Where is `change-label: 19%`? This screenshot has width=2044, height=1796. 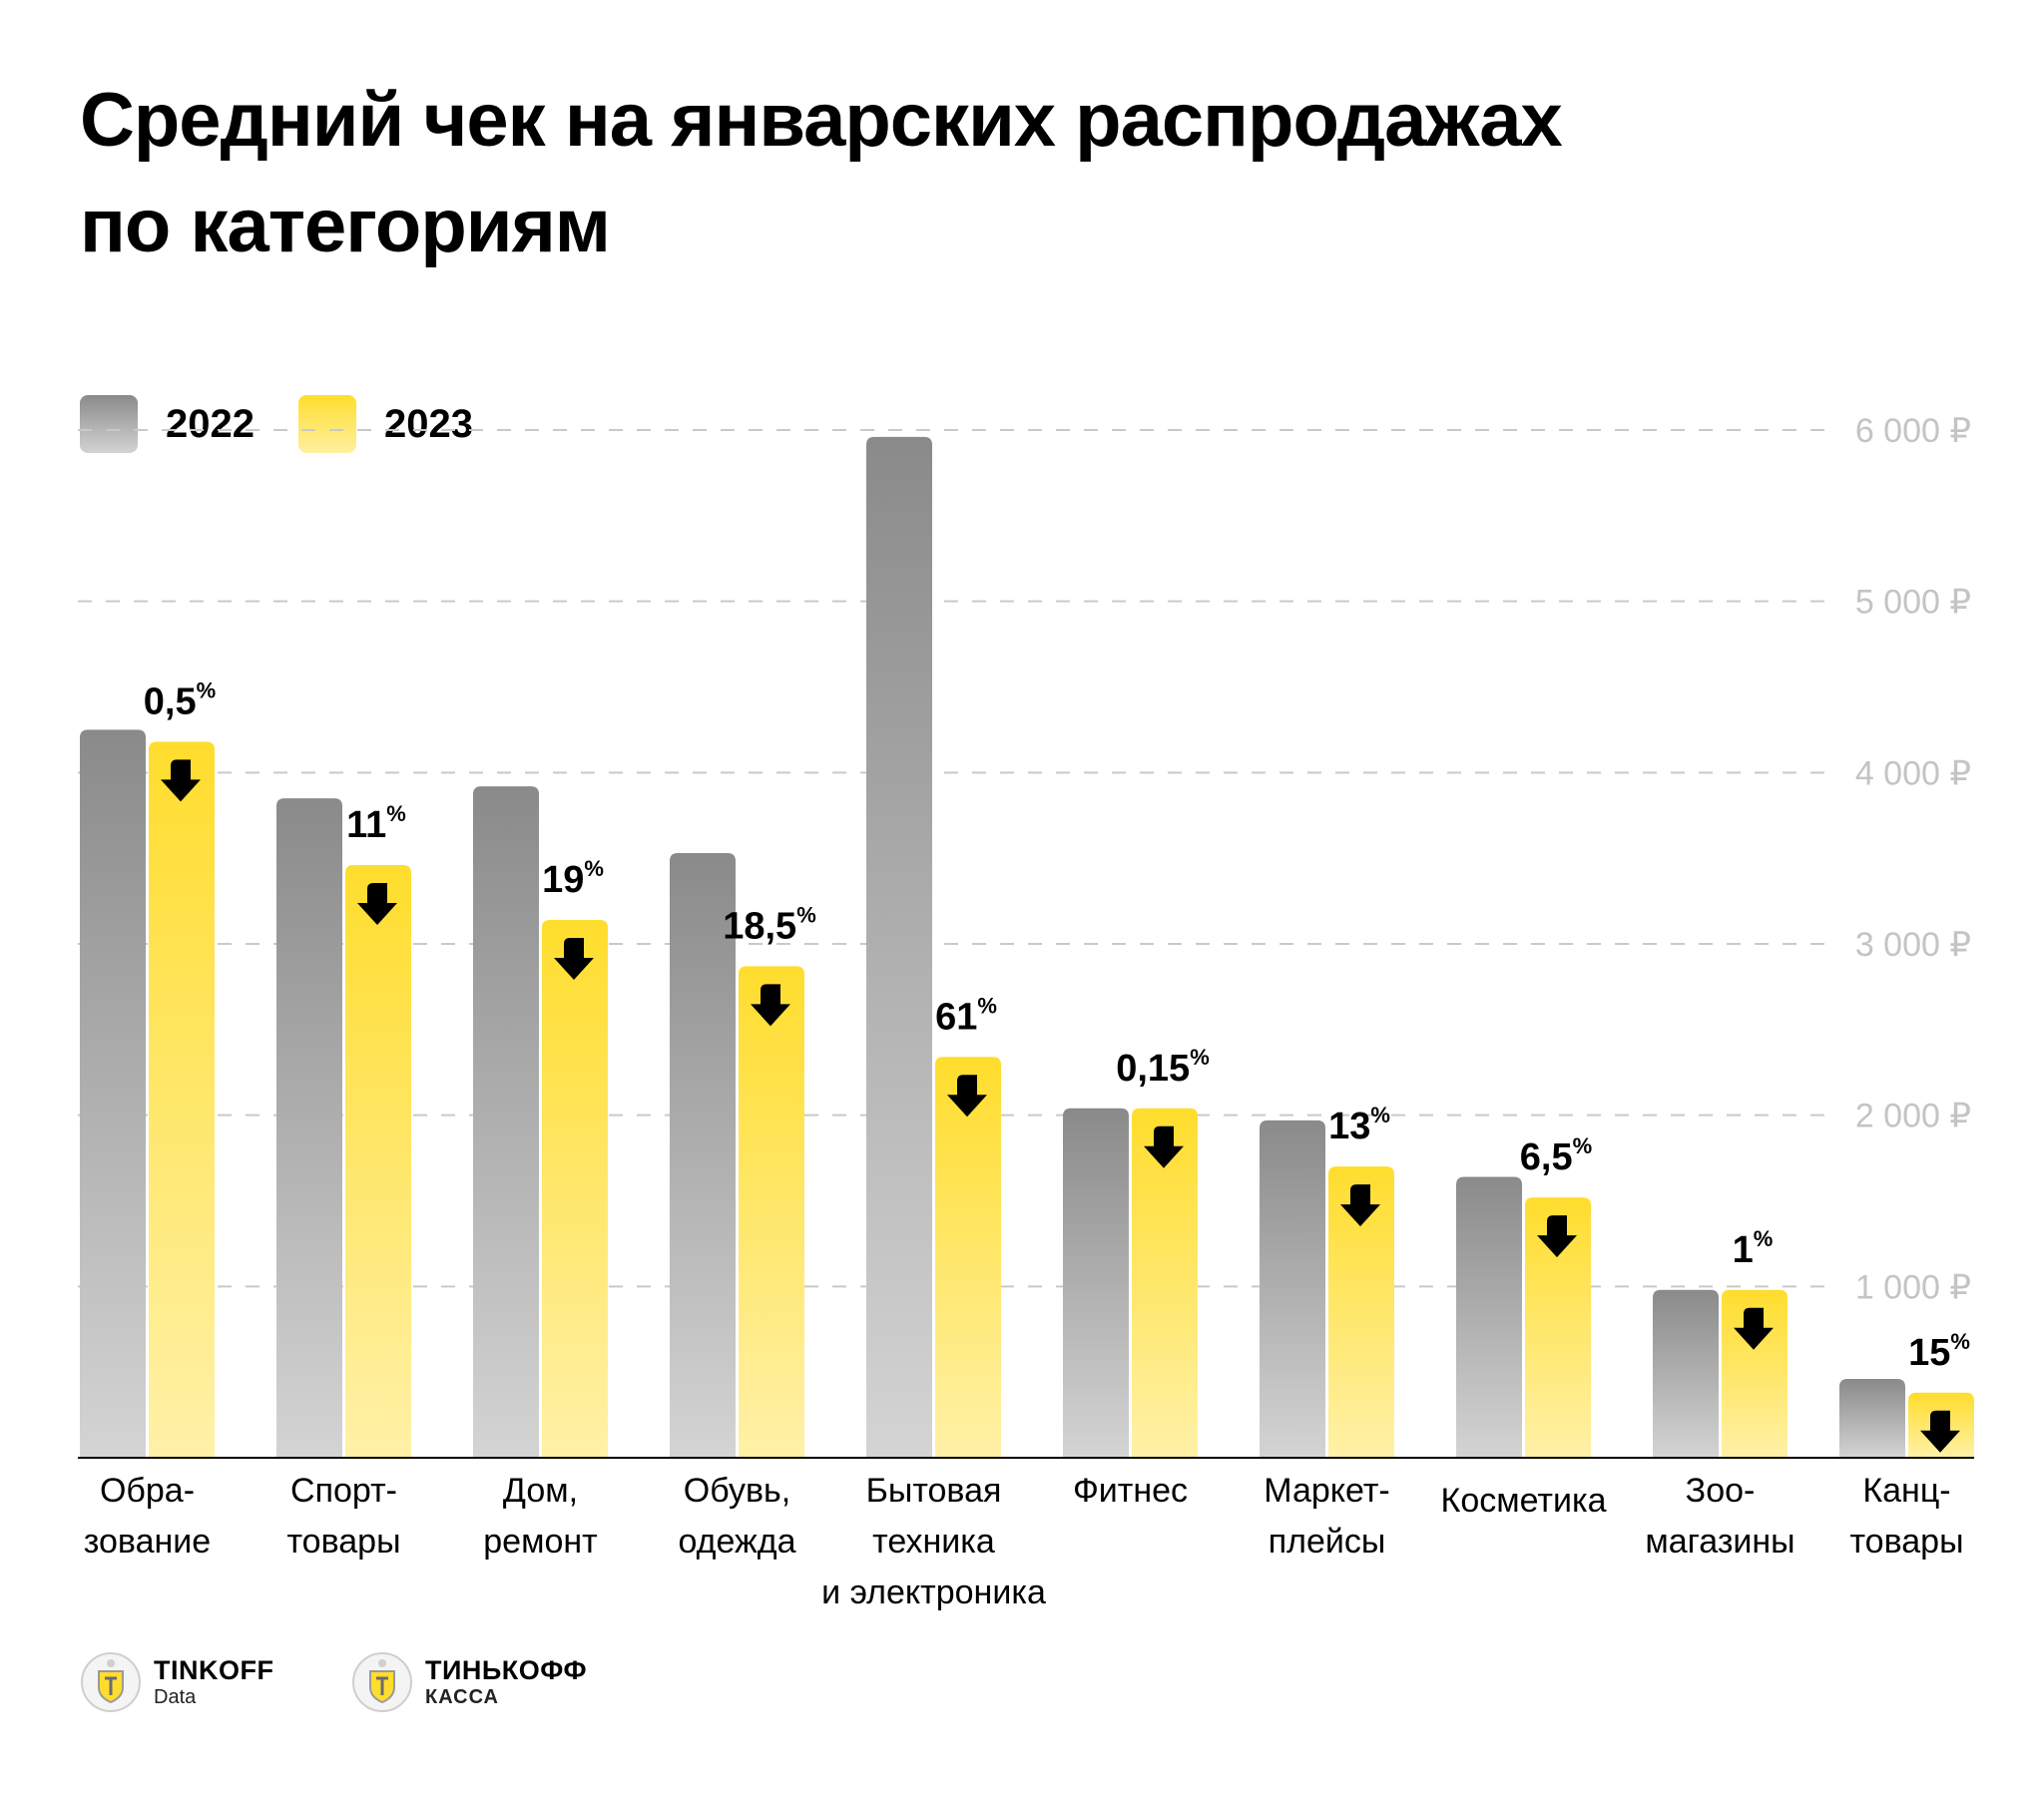
change-label: 19% is located at coordinates (573, 878).